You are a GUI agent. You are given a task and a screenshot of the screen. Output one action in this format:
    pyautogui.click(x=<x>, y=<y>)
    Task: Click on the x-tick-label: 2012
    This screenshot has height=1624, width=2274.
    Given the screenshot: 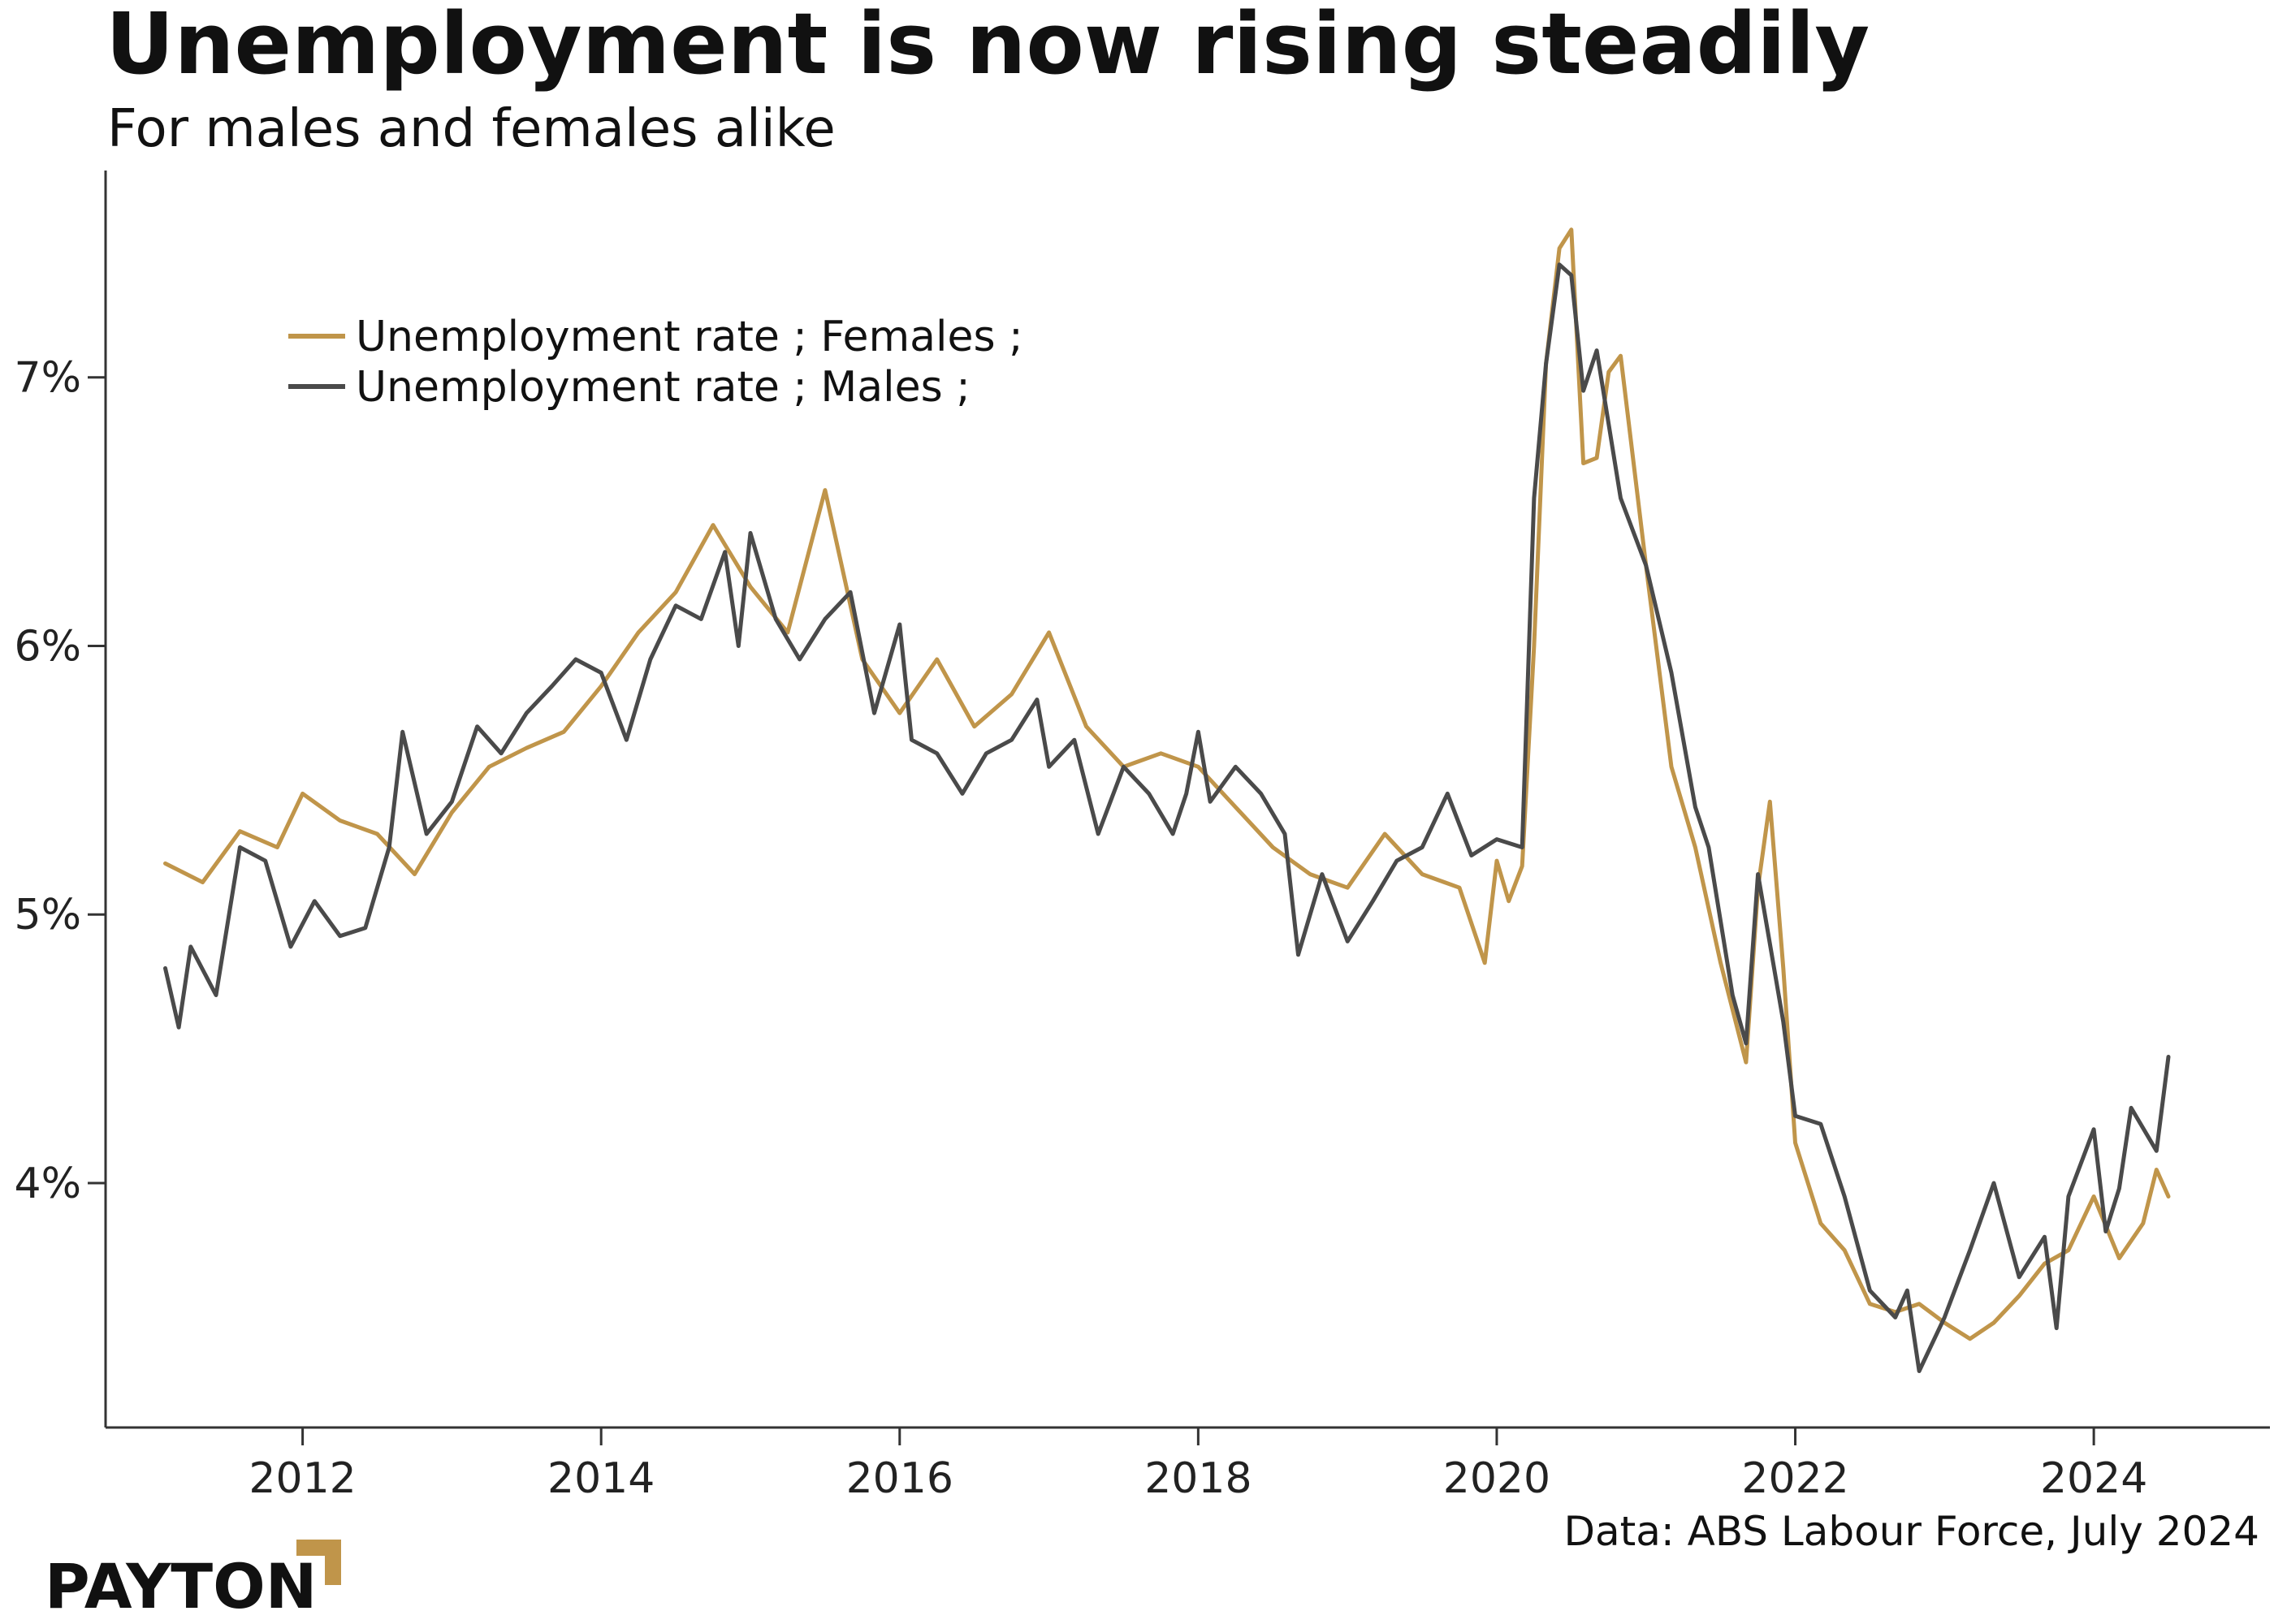 What is the action you would take?
    pyautogui.click(x=302, y=1479)
    